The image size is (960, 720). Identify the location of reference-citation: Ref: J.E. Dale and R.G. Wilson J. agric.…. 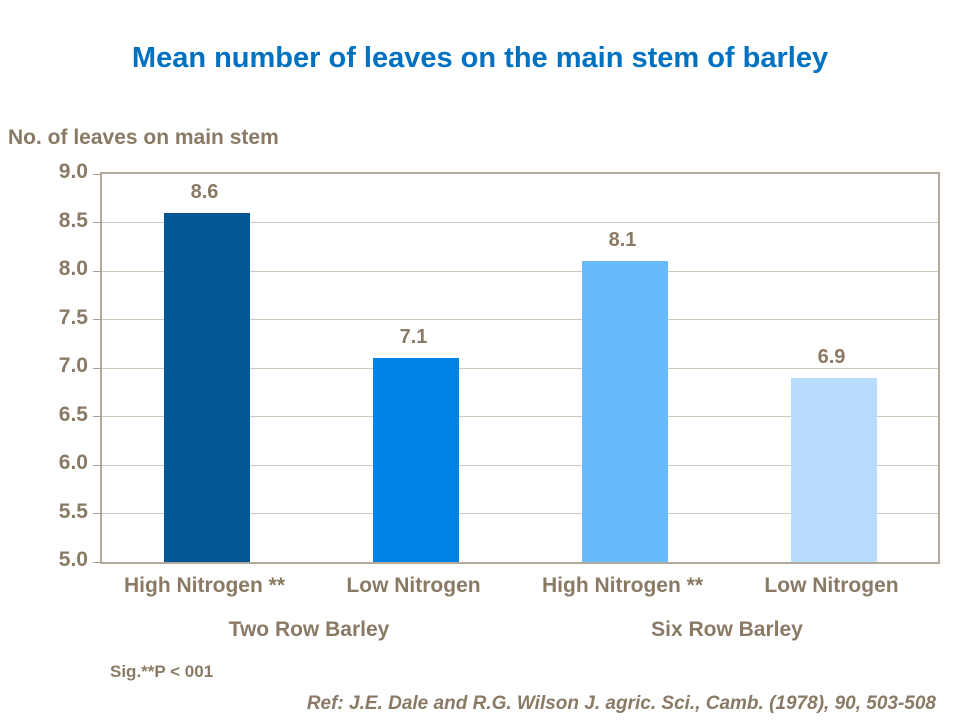
(621, 703).